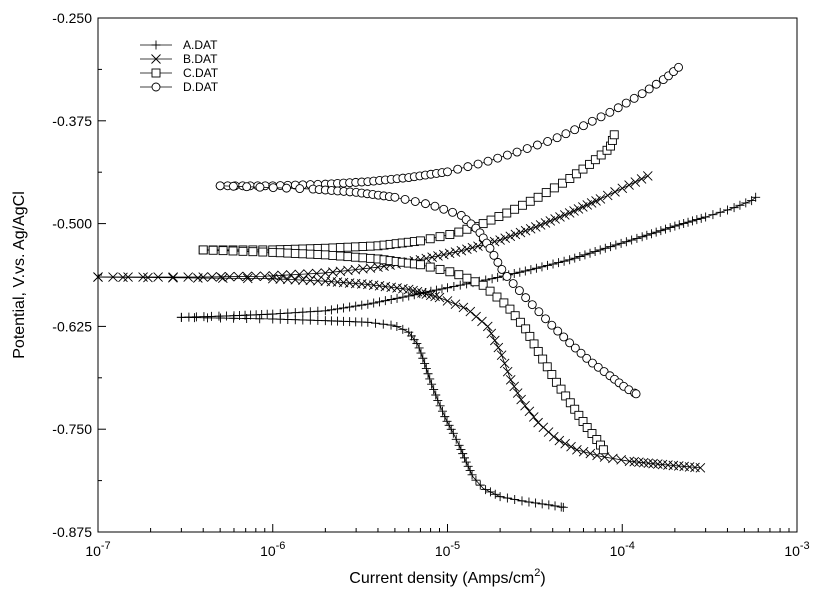  What do you see at coordinates (542, 578) in the screenshot?
I see `x-axis-label-end: )` at bounding box center [542, 578].